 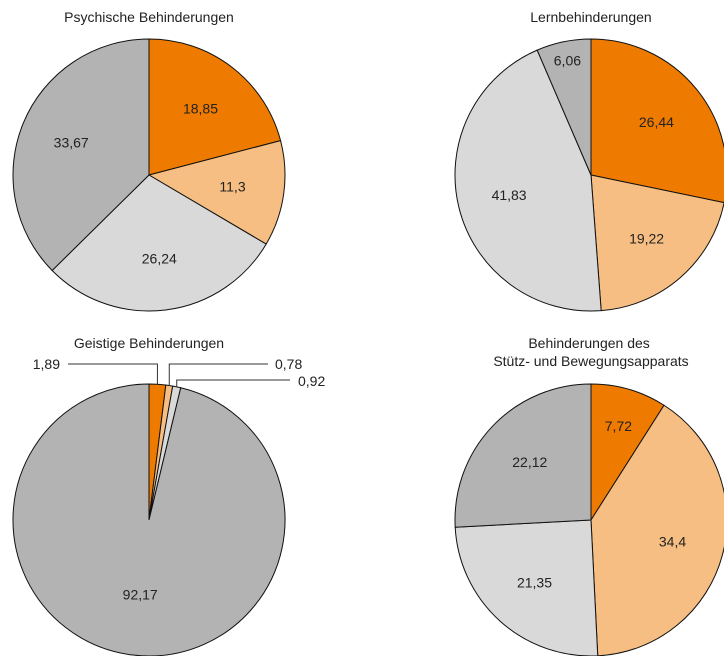 I want to click on chart-1-value-label-2: 11,3, so click(x=232, y=187).